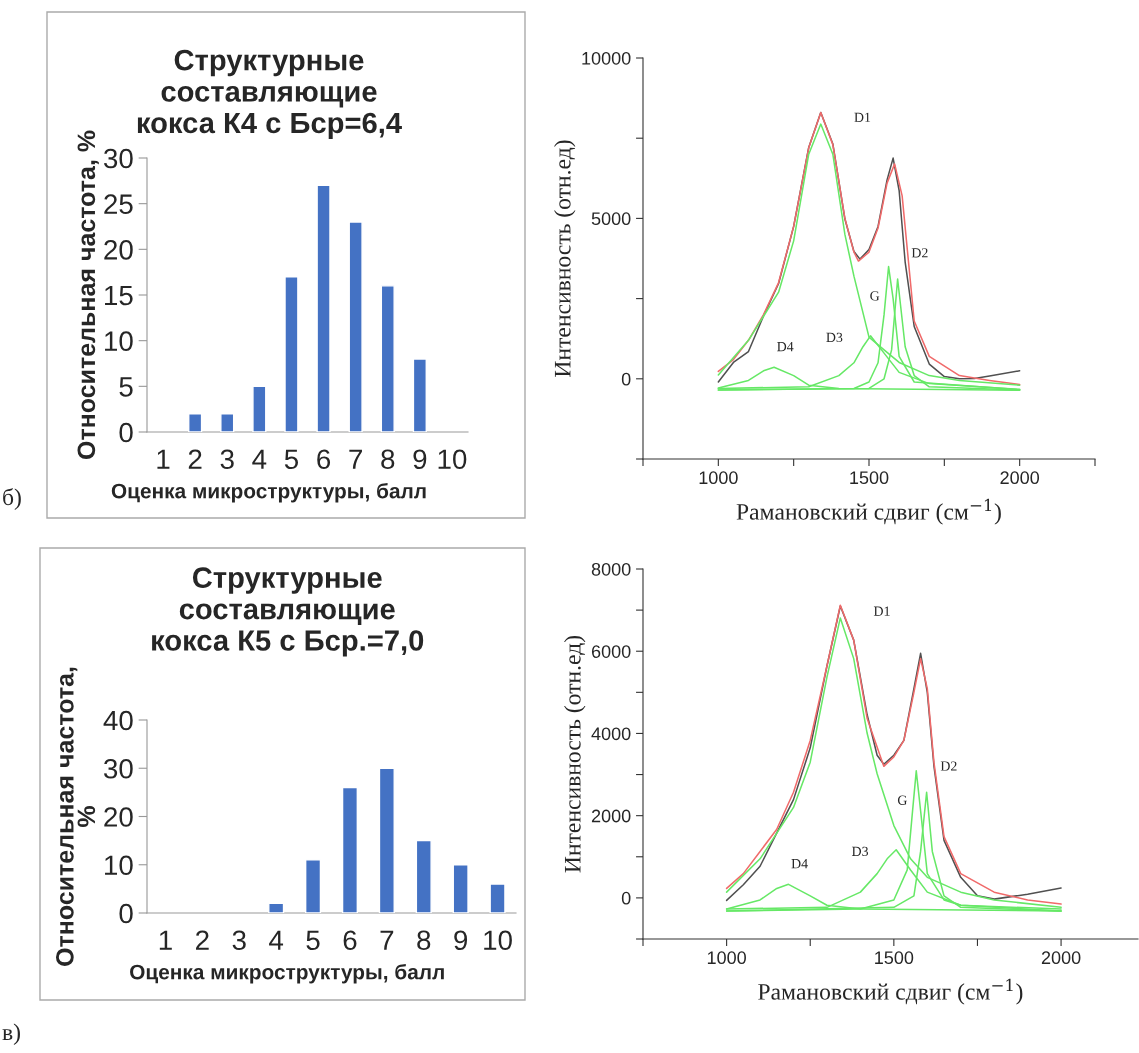  What do you see at coordinates (611, 651) in the screenshot?
I see `y-tick-label: 6000` at bounding box center [611, 651].